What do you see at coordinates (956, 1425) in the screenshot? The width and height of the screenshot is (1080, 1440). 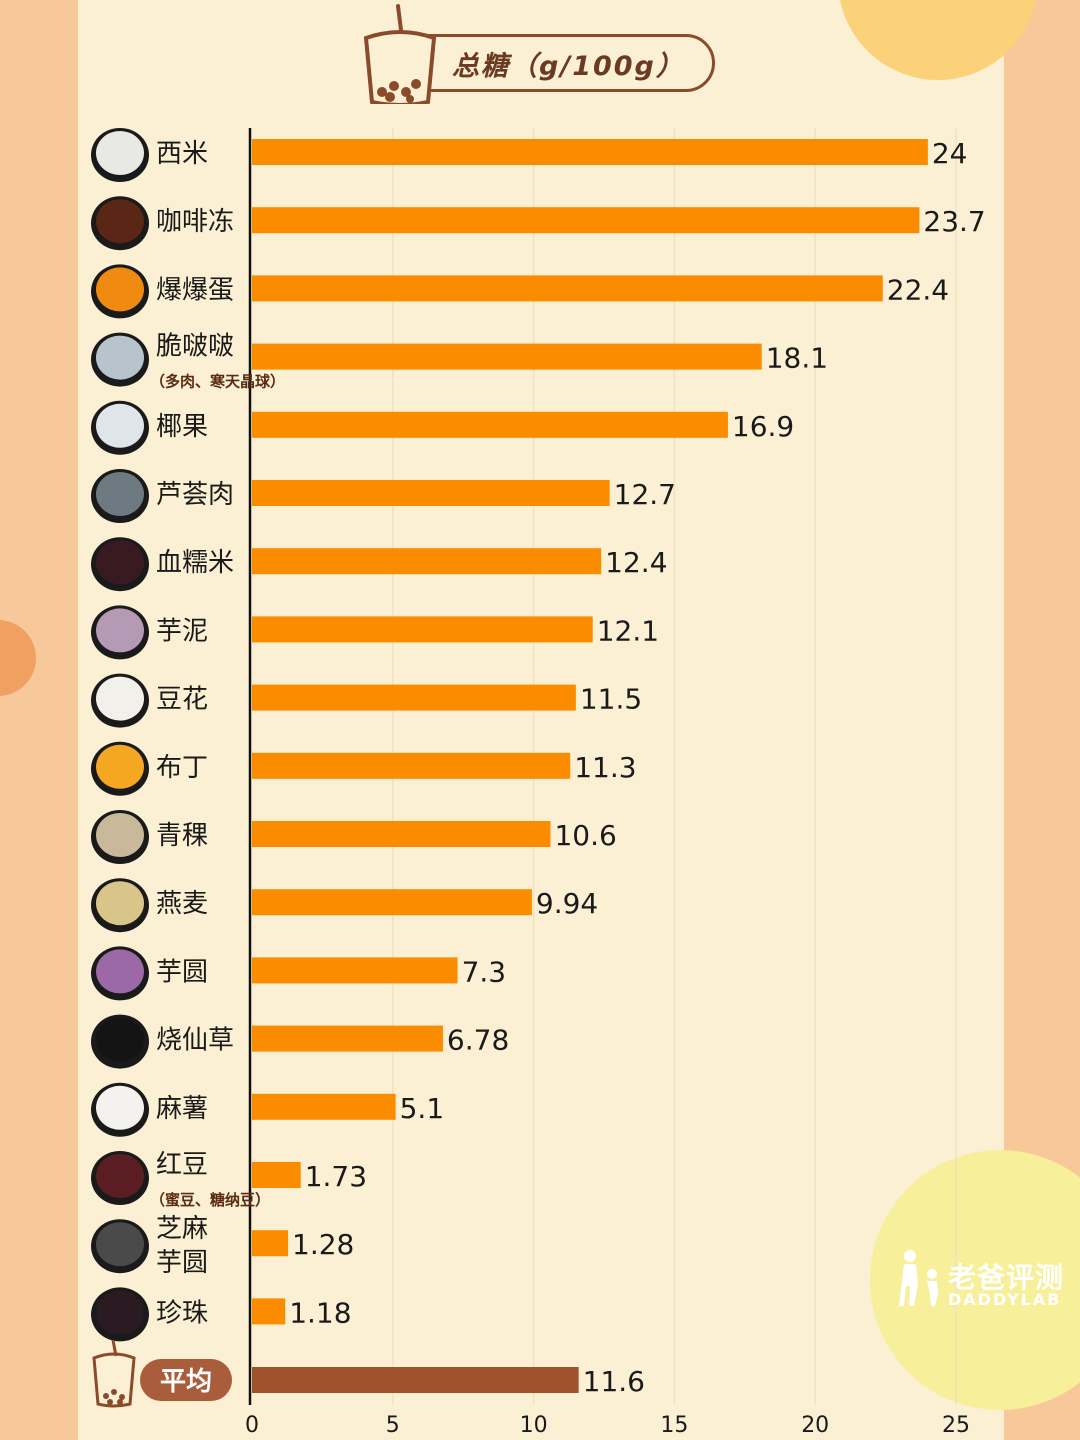 I see `x-tick-label: 25` at bounding box center [956, 1425].